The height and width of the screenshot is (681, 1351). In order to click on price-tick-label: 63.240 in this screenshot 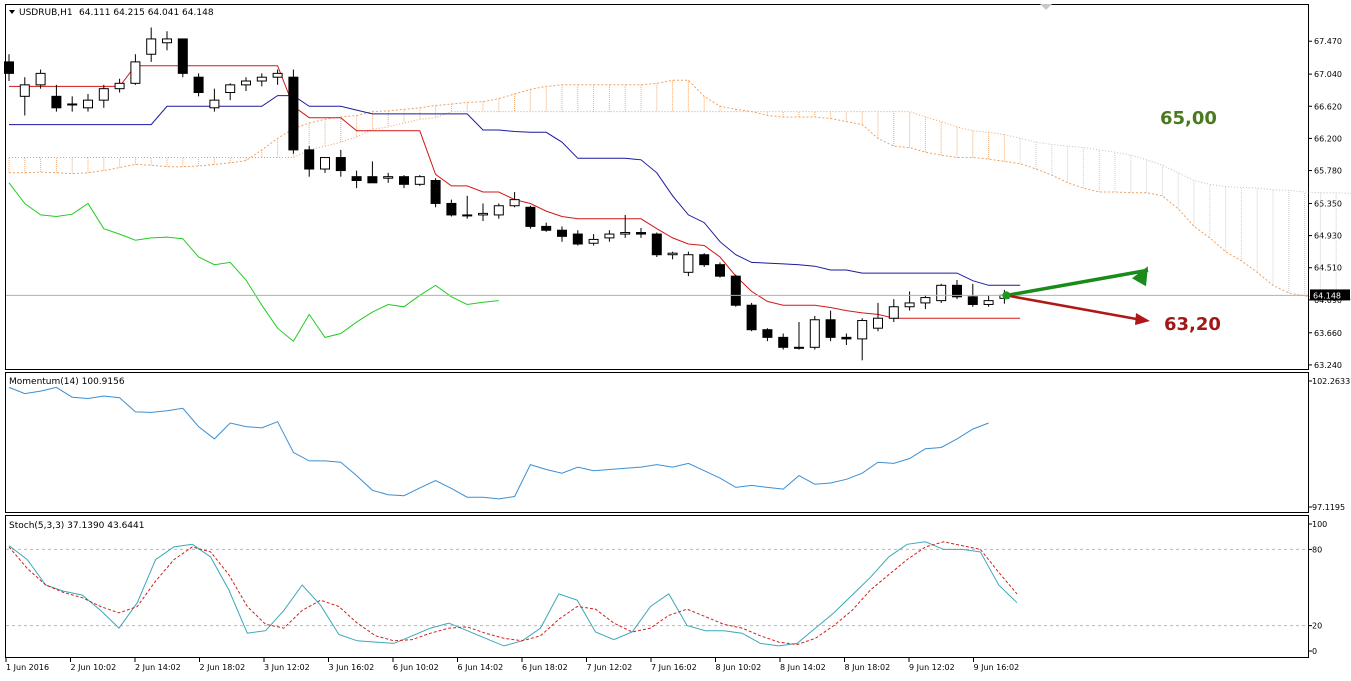, I will do `click(1328, 365)`.